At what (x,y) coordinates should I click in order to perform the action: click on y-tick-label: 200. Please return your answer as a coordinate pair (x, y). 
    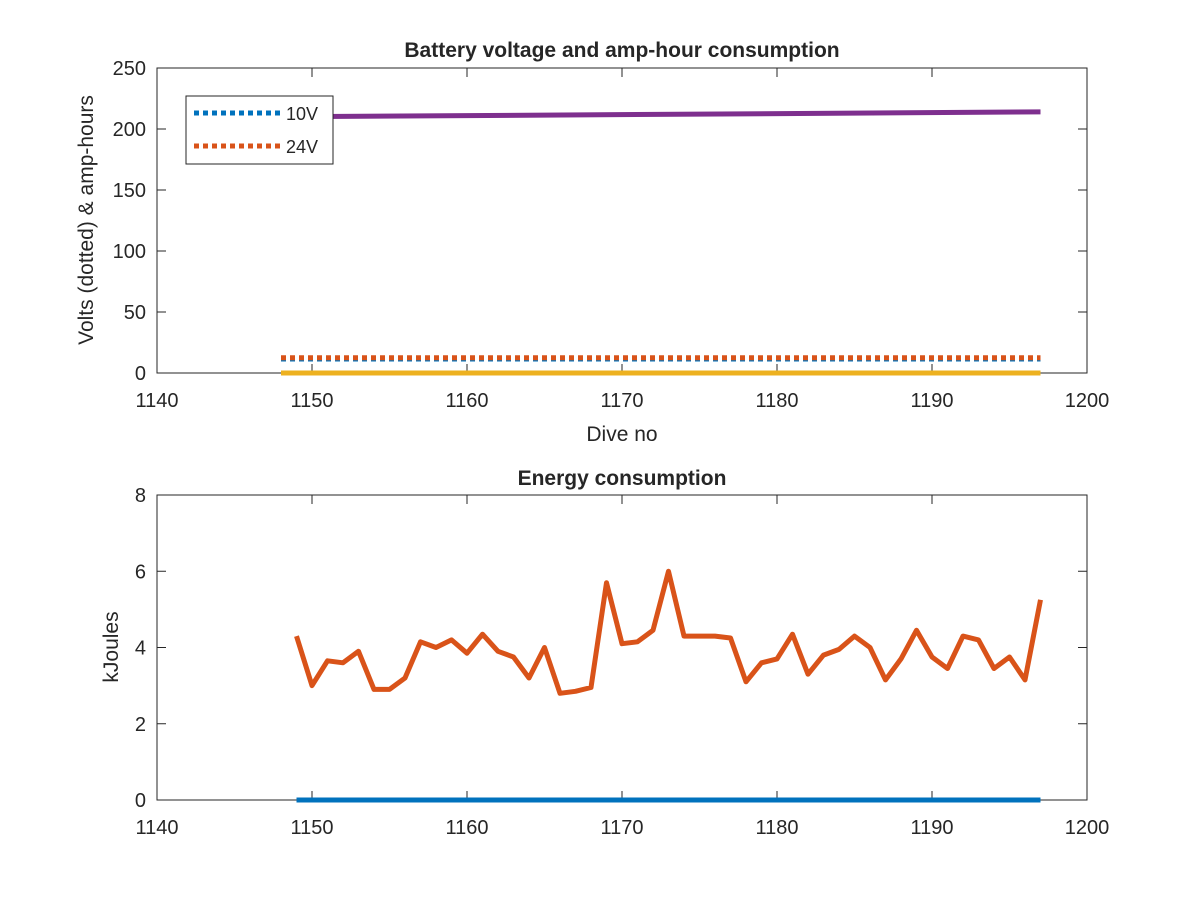
    Looking at the image, I should click on (129, 130).